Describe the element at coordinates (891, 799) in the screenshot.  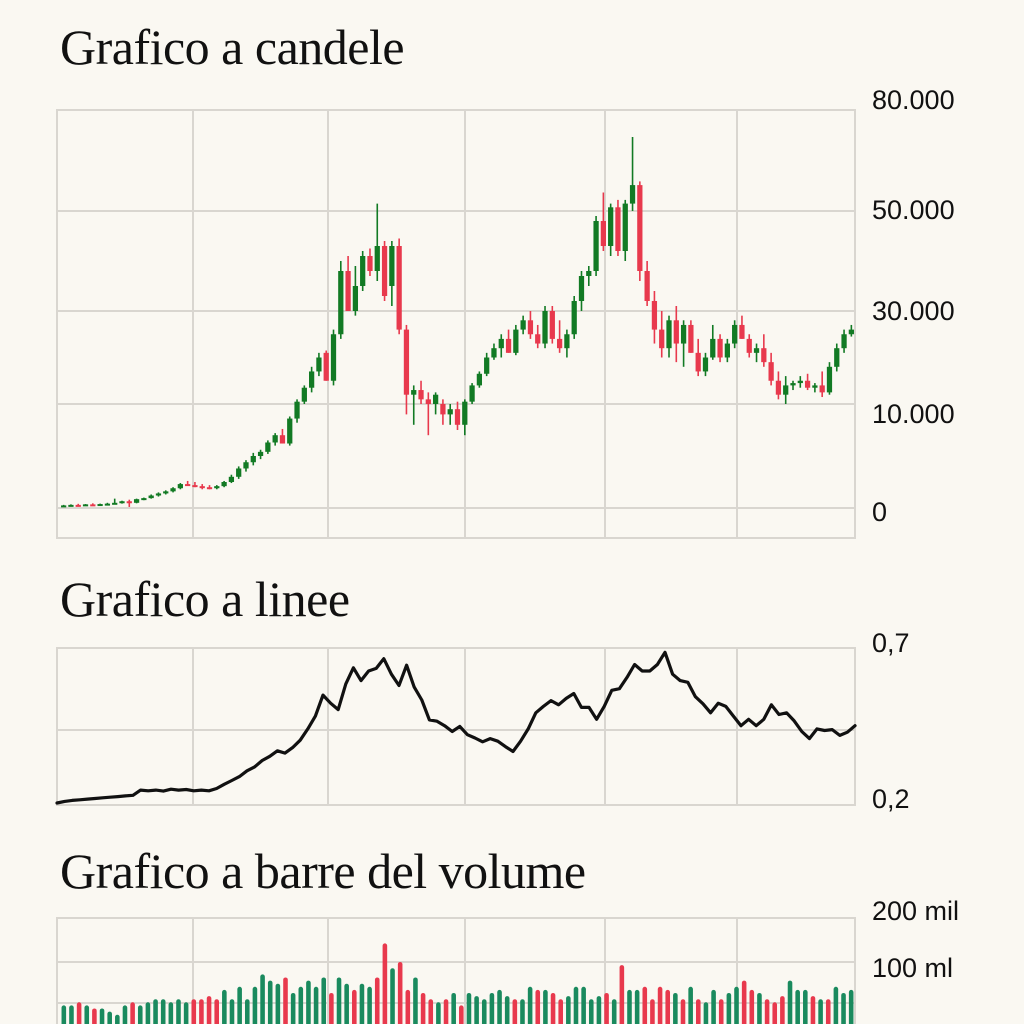
I see `line-y-tick-bottom: 0,2` at that location.